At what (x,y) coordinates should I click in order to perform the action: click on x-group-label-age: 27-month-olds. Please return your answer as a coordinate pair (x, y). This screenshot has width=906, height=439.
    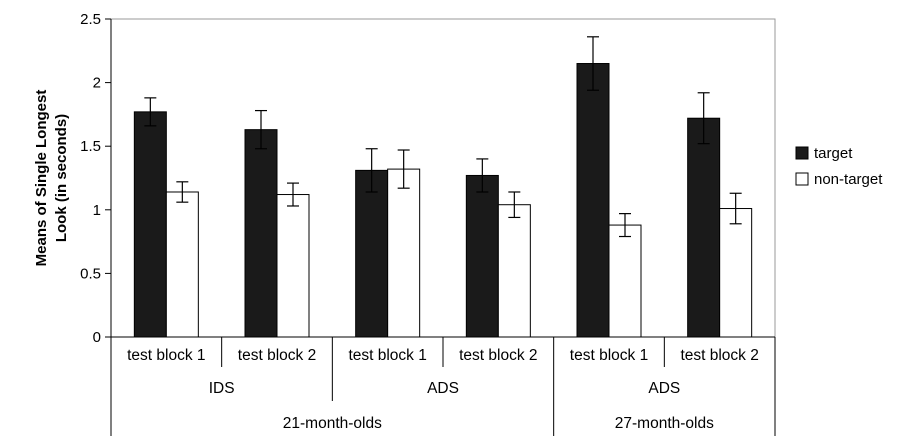
    Looking at the image, I should click on (664, 423).